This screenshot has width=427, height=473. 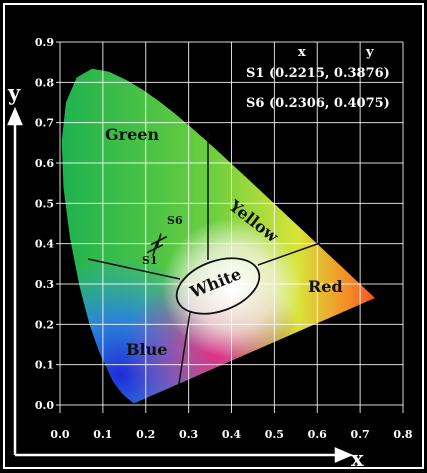 I want to click on point-label-s6: S6, so click(x=175, y=220).